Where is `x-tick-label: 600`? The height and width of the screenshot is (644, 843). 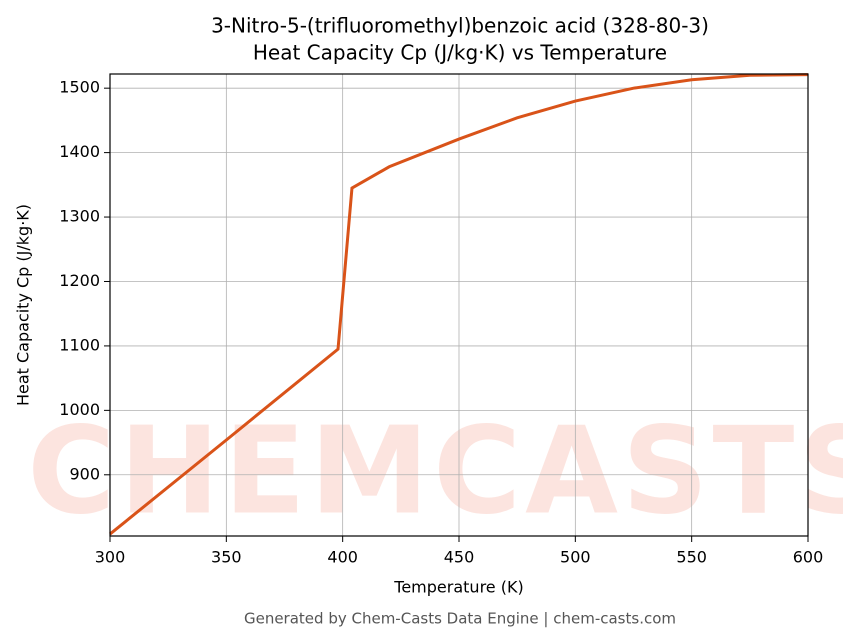 x-tick-label: 600 is located at coordinates (808, 557).